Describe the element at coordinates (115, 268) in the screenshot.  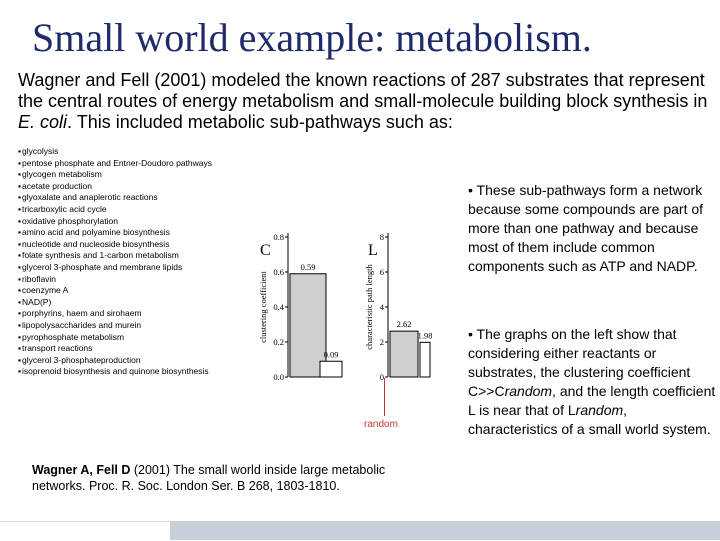
I see `list-item: glycerol 3-phosphate and membrane lipids` at that location.